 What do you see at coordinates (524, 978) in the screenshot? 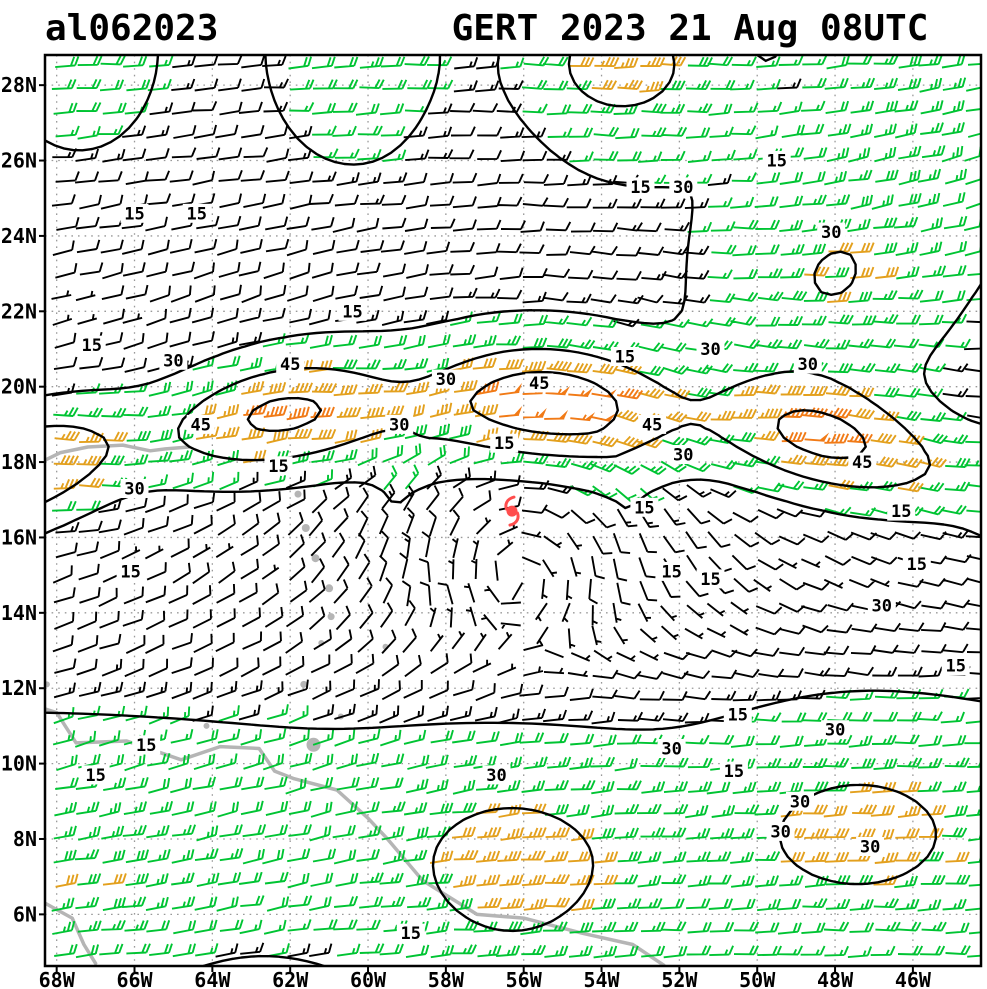
I see `lon-axis-label: 56W` at bounding box center [524, 978].